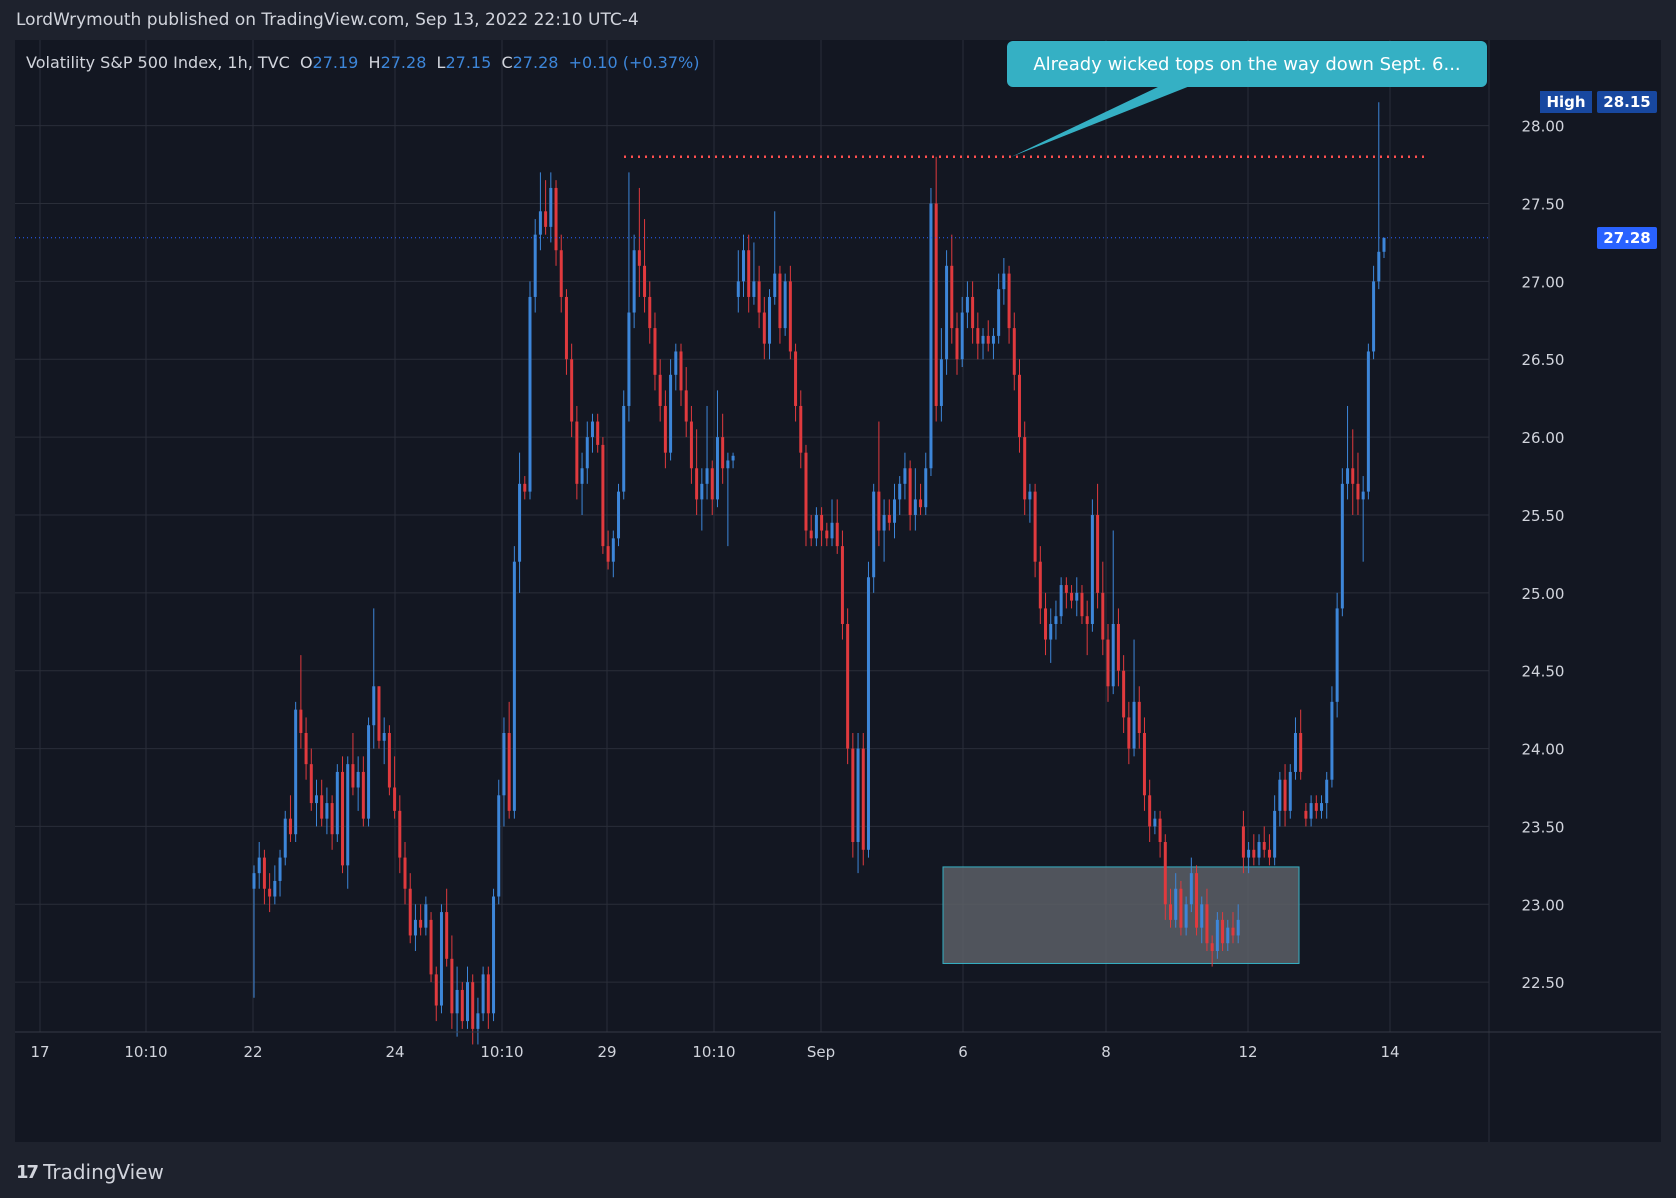 This screenshot has width=1676, height=1198. Describe the element at coordinates (535, 62) in the screenshot. I see `legend-close-value: 27.28` at that location.